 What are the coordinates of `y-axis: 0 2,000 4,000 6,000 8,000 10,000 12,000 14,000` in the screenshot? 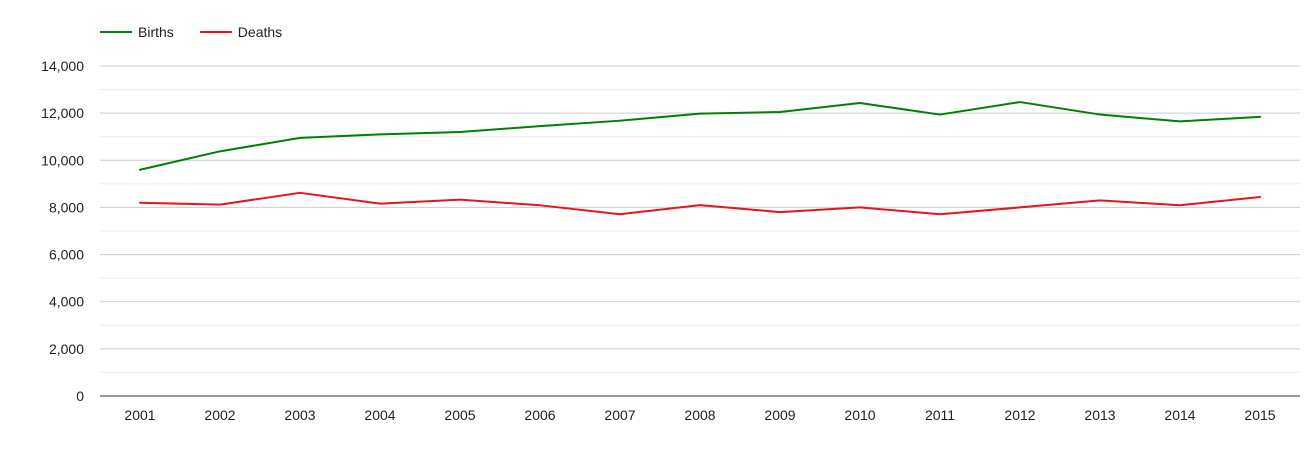 It's located at (62, 231).